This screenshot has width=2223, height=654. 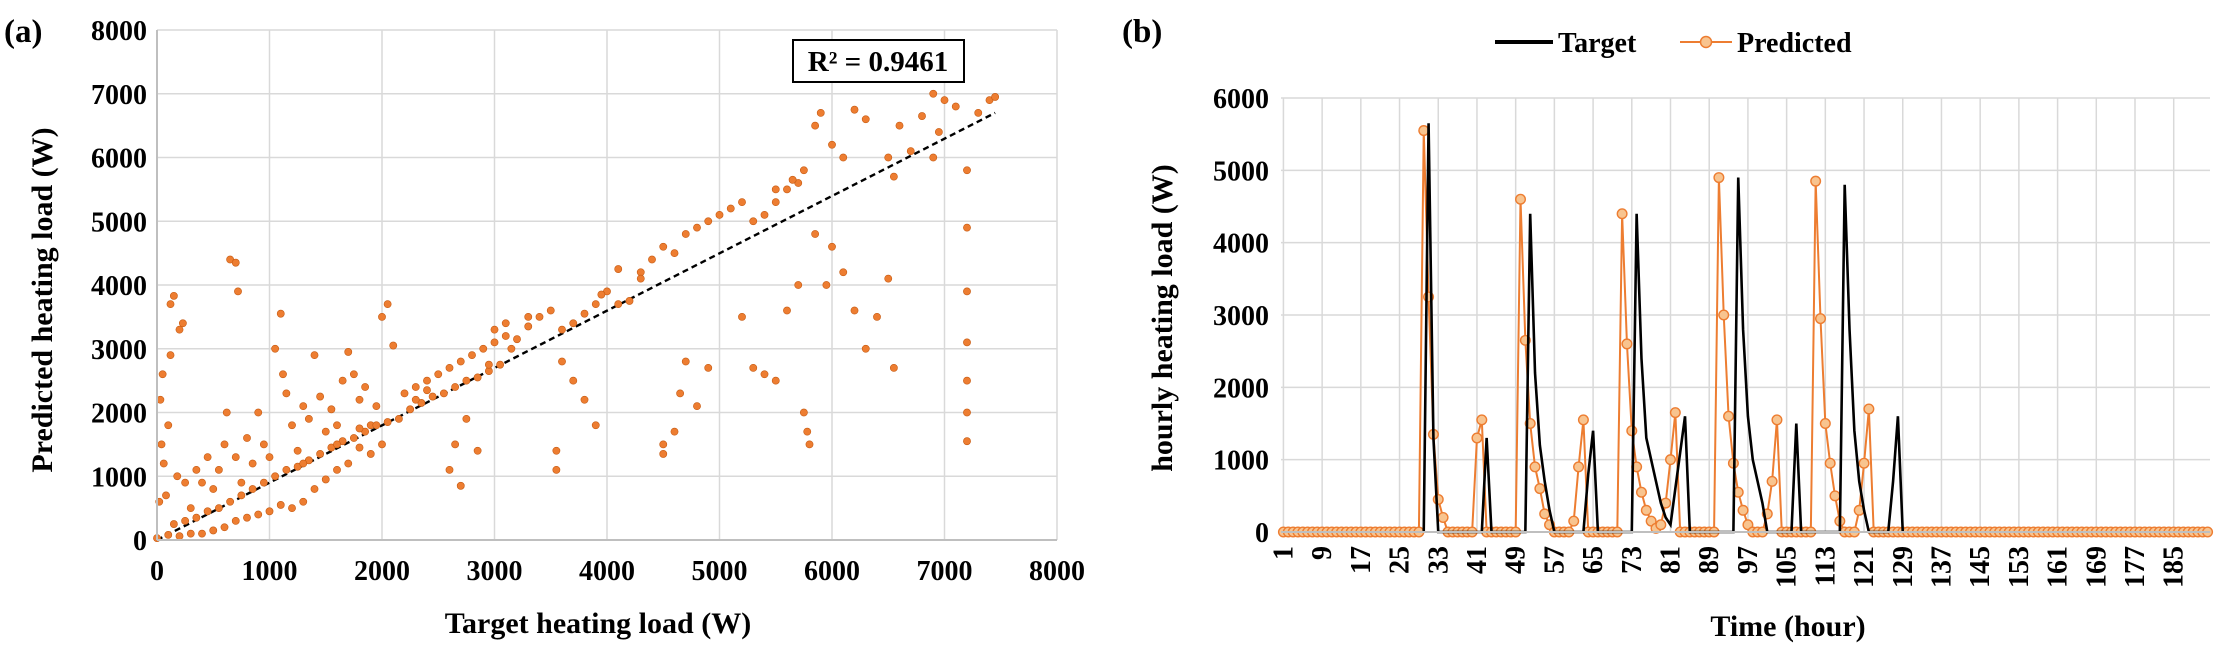 I want to click on chart-a-xtick-label: 5000, so click(x=720, y=571).